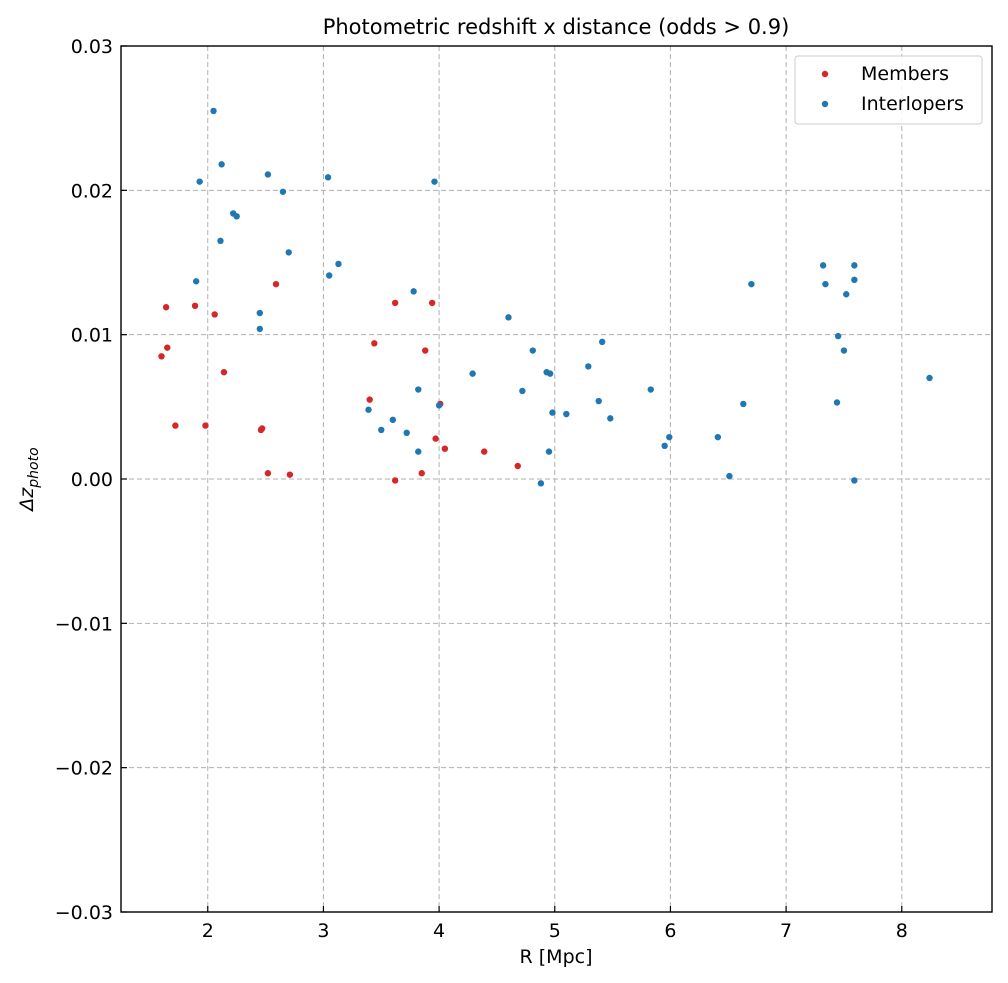  I want to click on series-members, so click(339, 382).